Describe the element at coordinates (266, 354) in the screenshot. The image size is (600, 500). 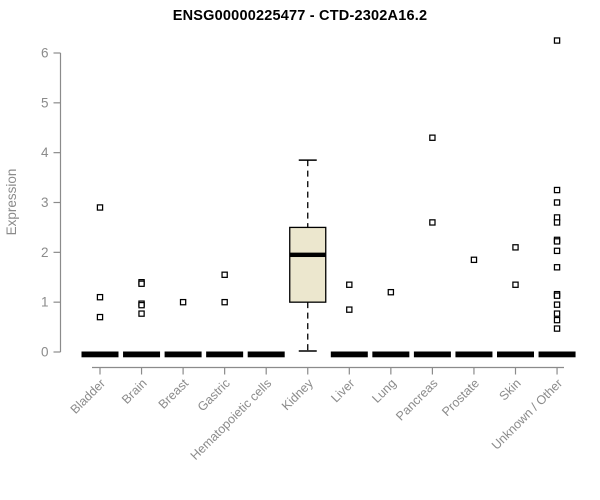
I see `zero-box-hematopoietic-cells` at that location.